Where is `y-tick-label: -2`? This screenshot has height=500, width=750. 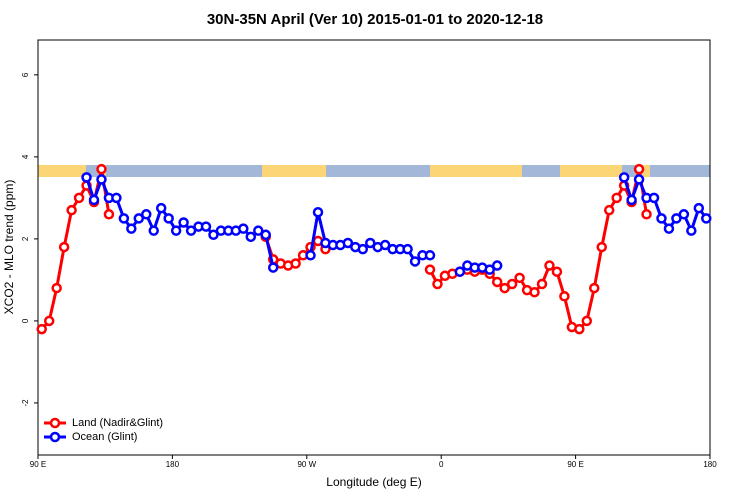
y-tick-label: -2 is located at coordinates (25, 403).